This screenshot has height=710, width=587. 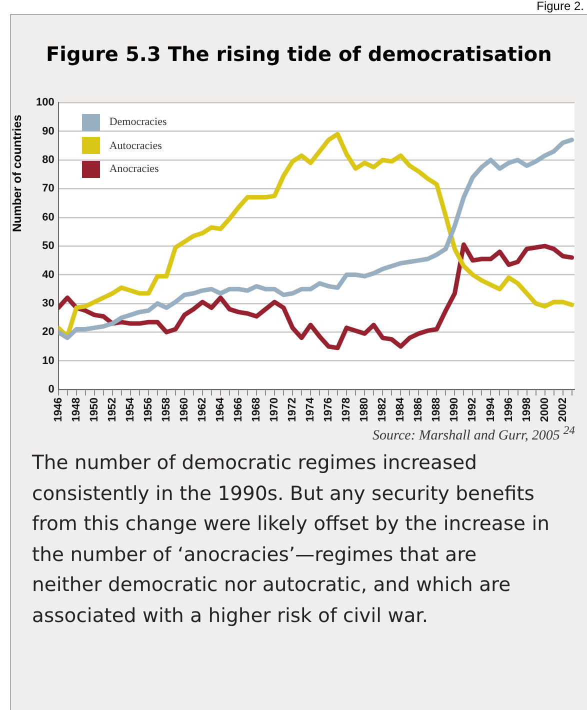 What do you see at coordinates (274, 410) in the screenshot?
I see `x-tick-label: 1970` at bounding box center [274, 410].